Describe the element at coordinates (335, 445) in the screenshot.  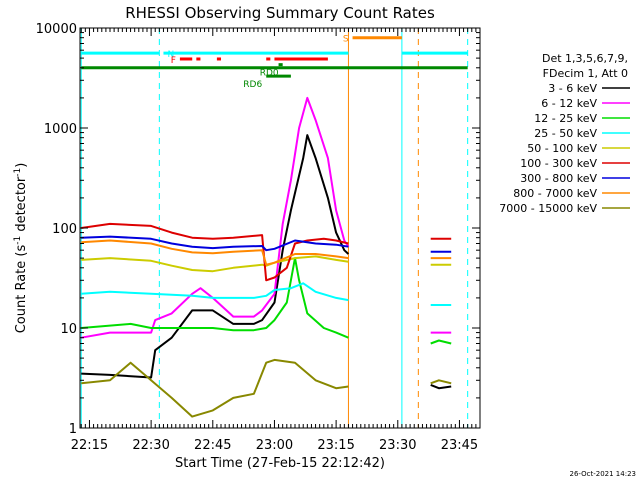
I see `x-tick-label-5: 23:15` at that location.